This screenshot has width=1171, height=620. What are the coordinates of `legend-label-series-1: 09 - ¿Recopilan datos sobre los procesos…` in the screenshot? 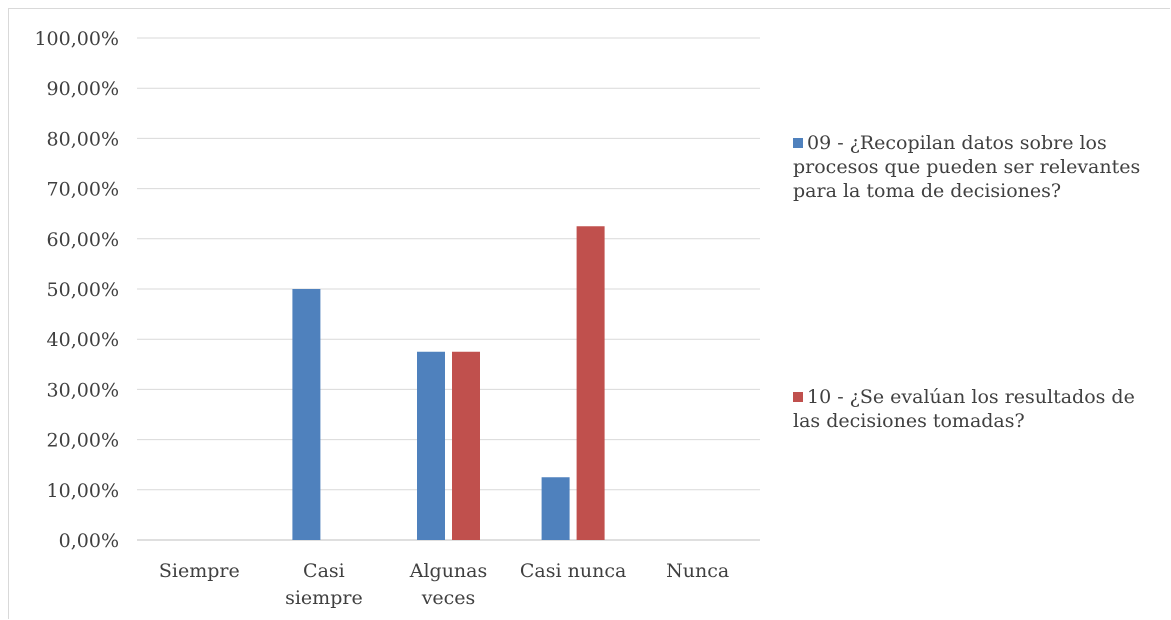 It's located at (967, 167).